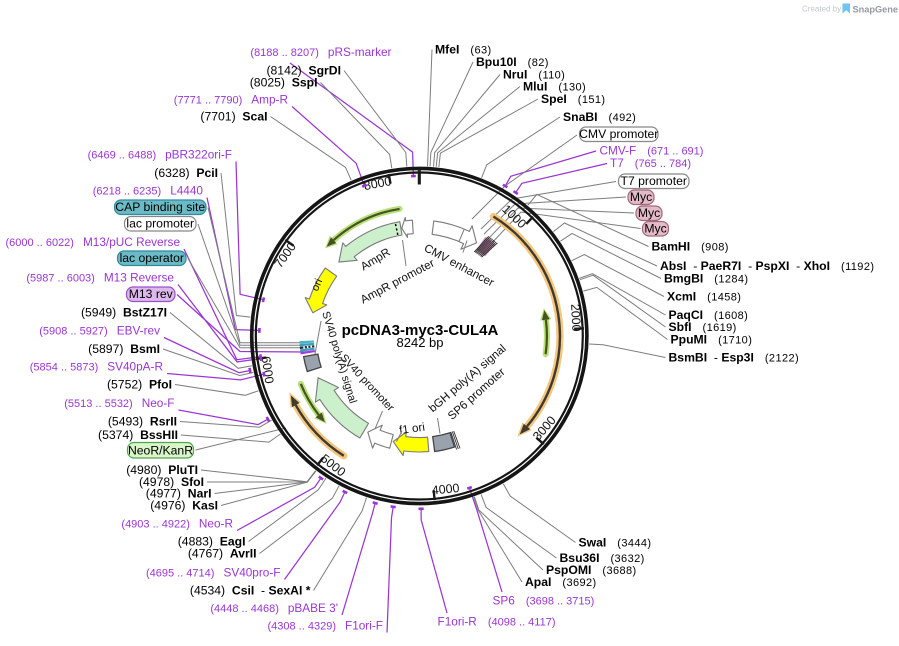 This screenshot has height=646, width=899. I want to click on svg-text: (5752) PfoI, so click(139, 385).